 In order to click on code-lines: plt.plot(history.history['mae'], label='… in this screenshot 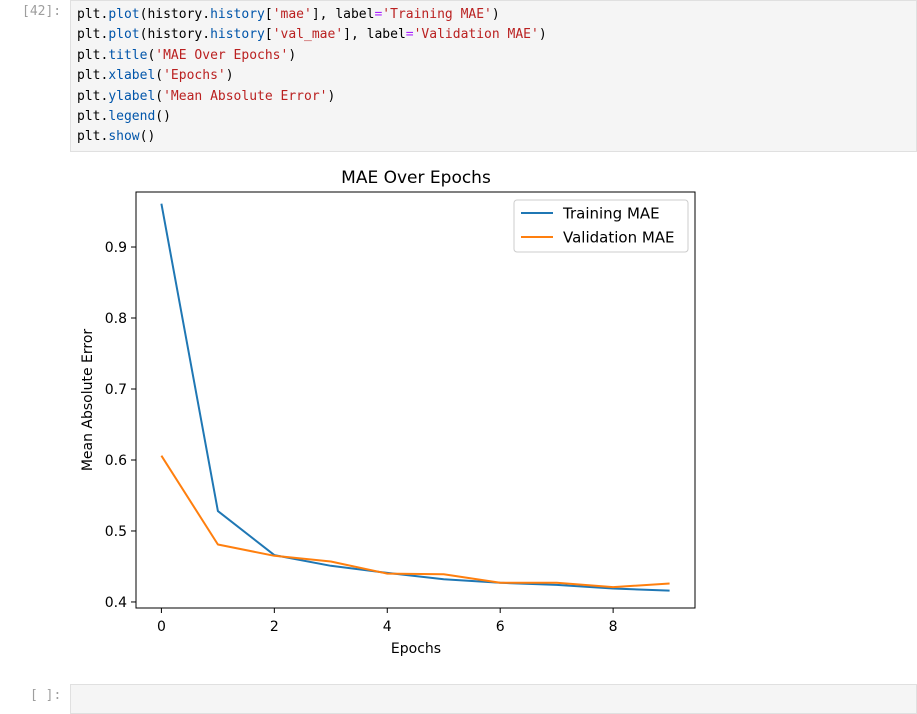, I will do `click(312, 76)`.